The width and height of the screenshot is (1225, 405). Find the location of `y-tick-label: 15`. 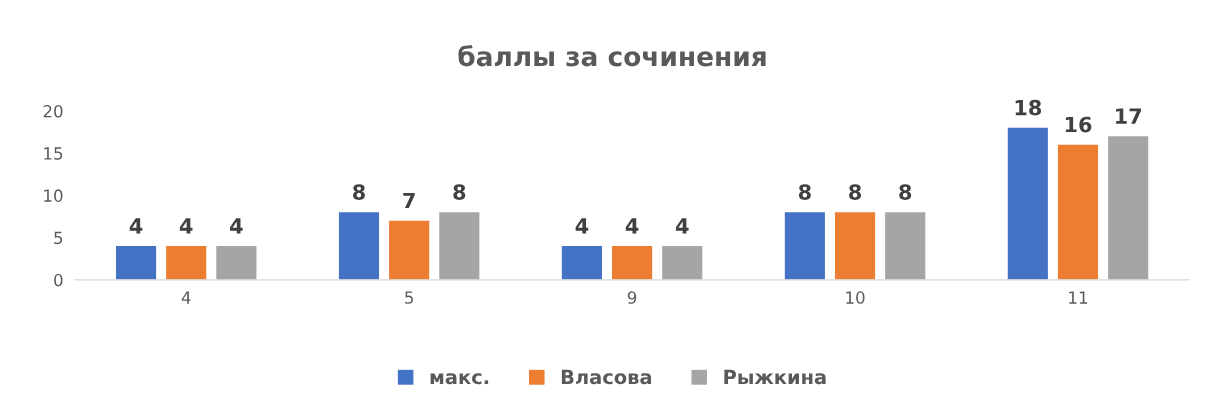

y-tick-label: 15 is located at coordinates (53, 153).